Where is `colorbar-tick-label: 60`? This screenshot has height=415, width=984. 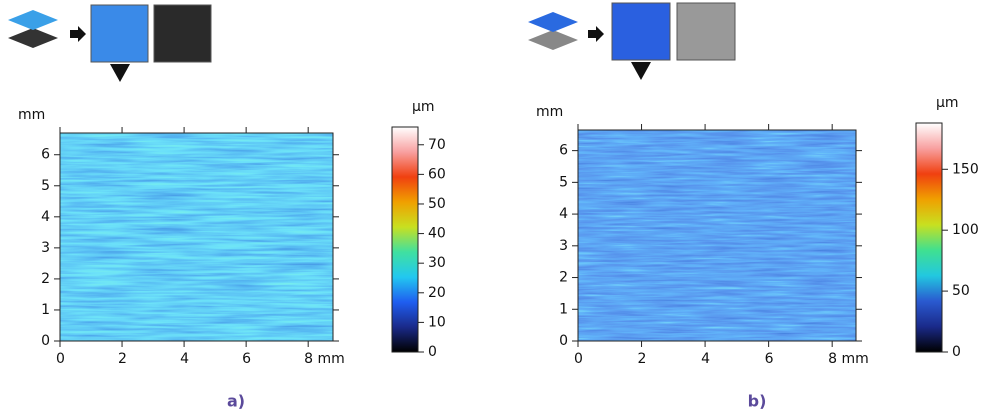
colorbar-tick-label: 60 is located at coordinates (437, 174).